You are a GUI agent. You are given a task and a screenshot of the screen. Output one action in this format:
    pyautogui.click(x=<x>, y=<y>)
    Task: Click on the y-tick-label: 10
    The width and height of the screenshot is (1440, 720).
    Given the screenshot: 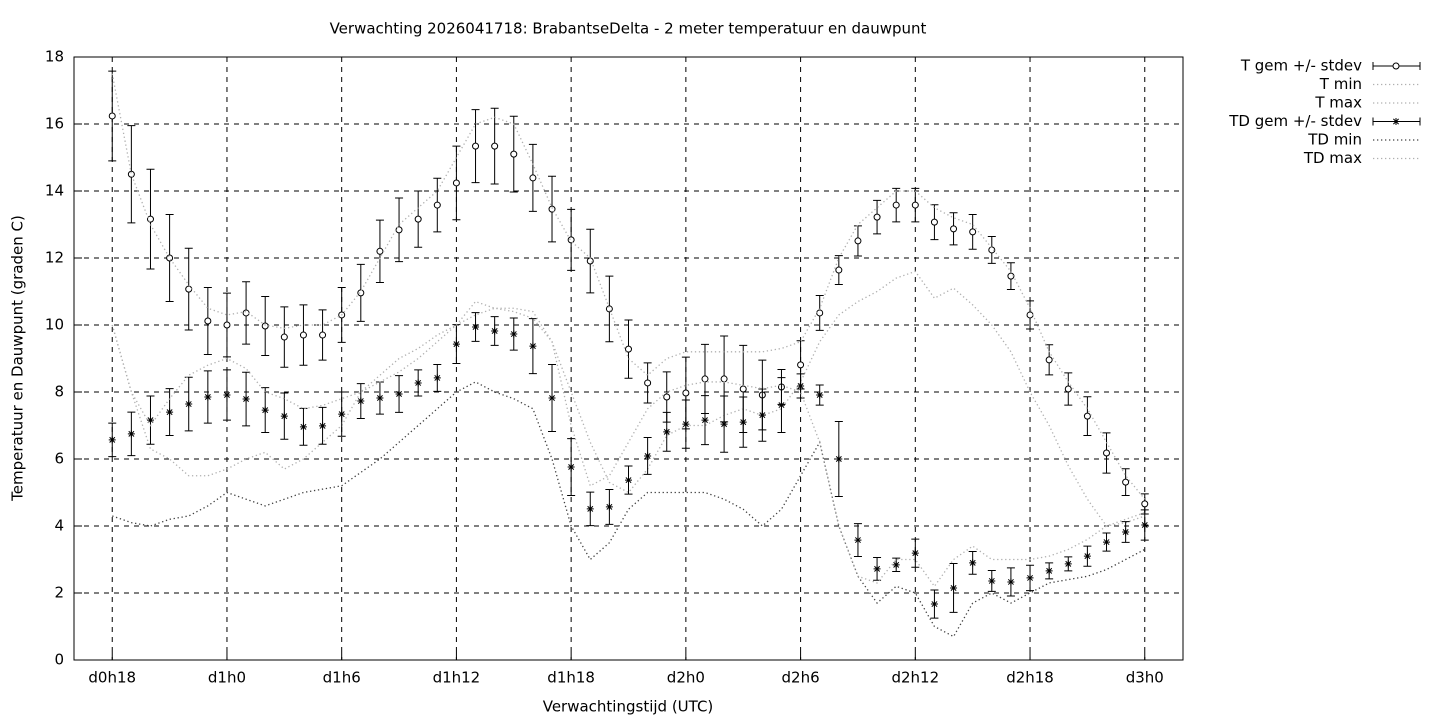 What is the action you would take?
    pyautogui.click(x=54, y=325)
    